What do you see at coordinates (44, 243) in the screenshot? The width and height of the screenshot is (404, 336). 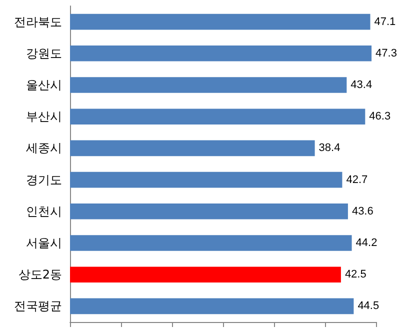 I see `y-tick-label: 서울시` at bounding box center [44, 243].